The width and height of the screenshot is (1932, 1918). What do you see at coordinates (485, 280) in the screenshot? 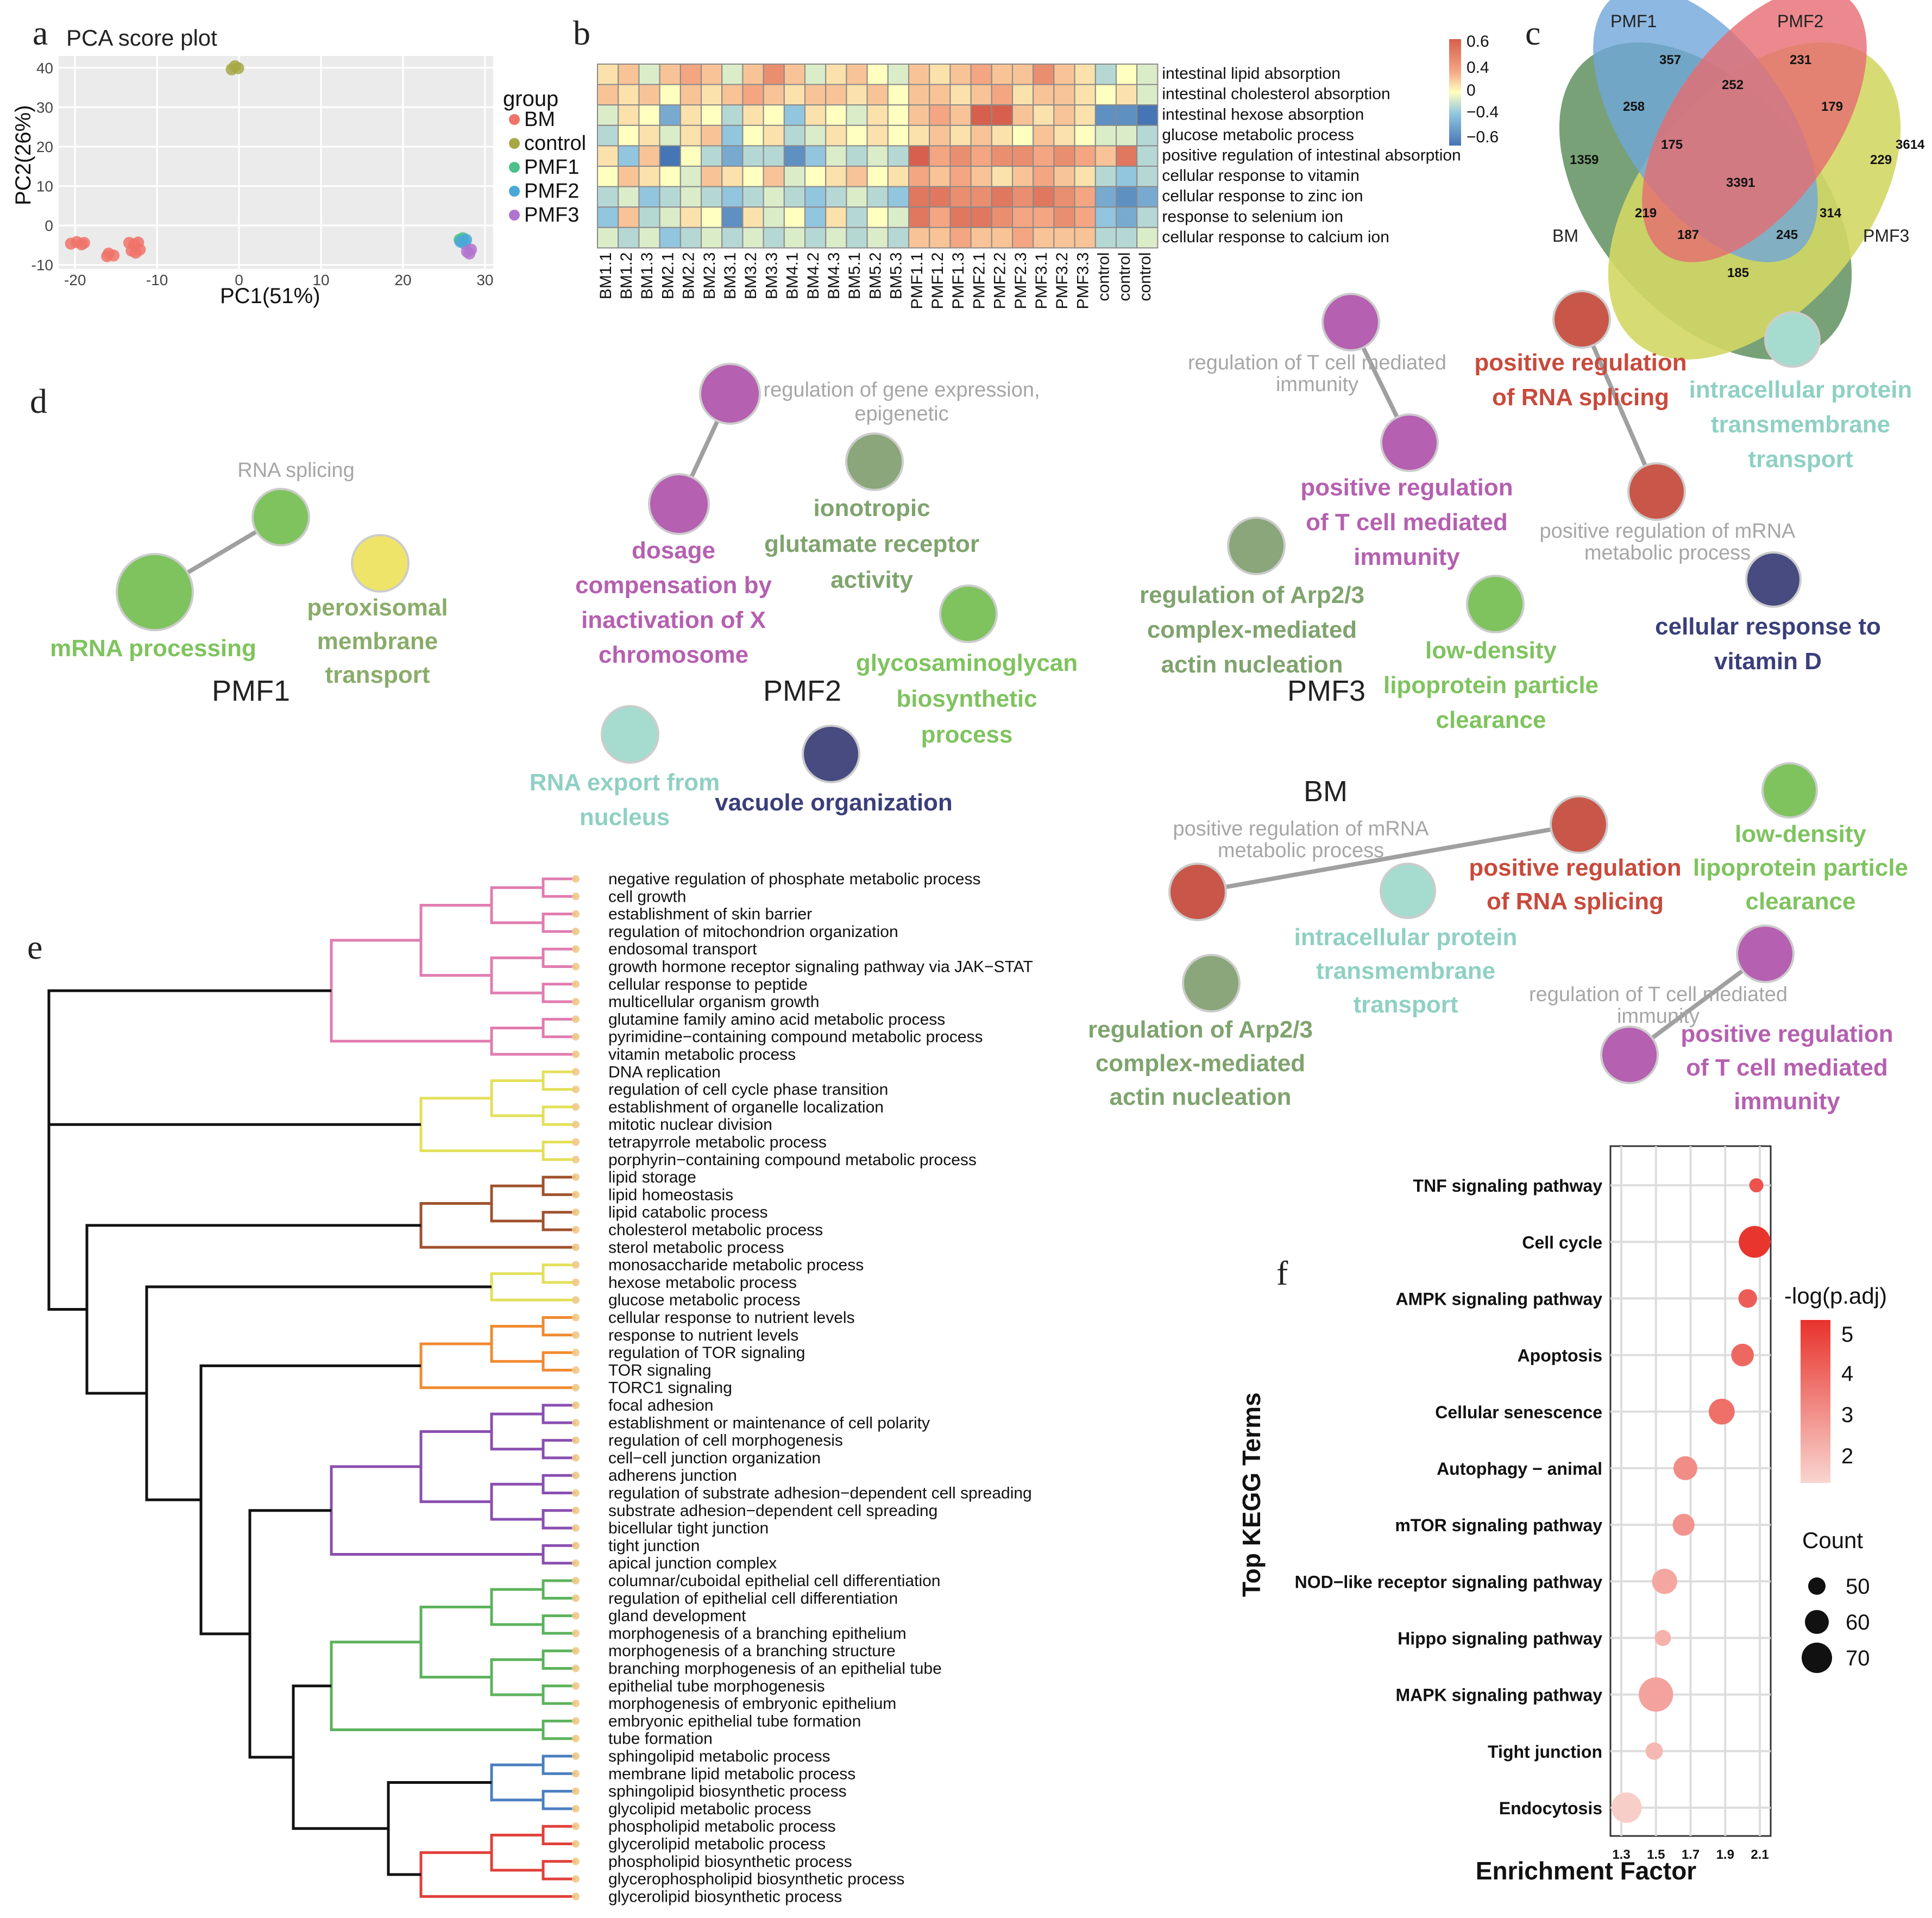
I see `pca-xtick: 30` at bounding box center [485, 280].